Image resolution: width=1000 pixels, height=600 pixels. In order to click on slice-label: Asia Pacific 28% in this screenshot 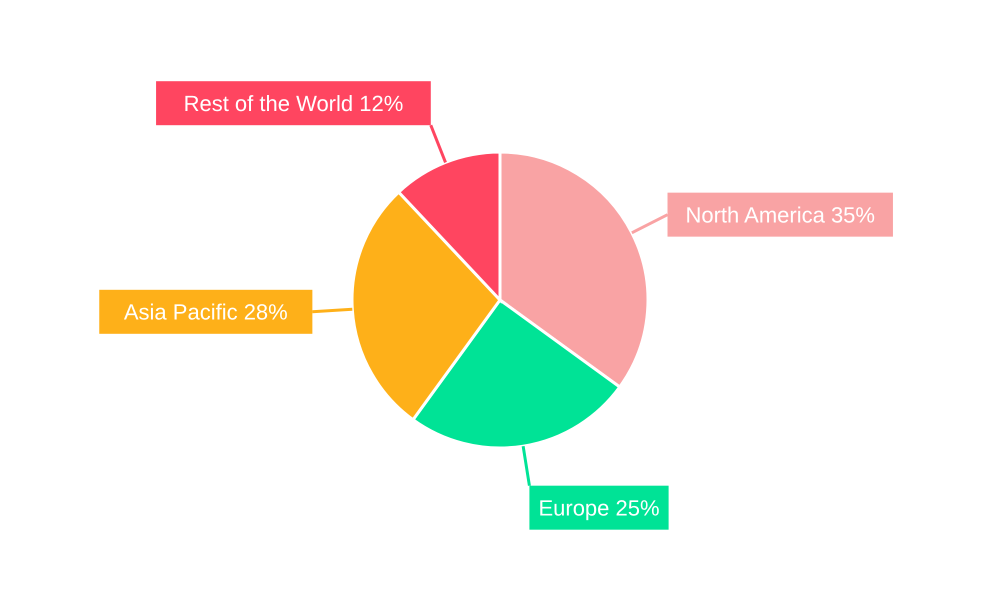, I will do `click(206, 312)`.